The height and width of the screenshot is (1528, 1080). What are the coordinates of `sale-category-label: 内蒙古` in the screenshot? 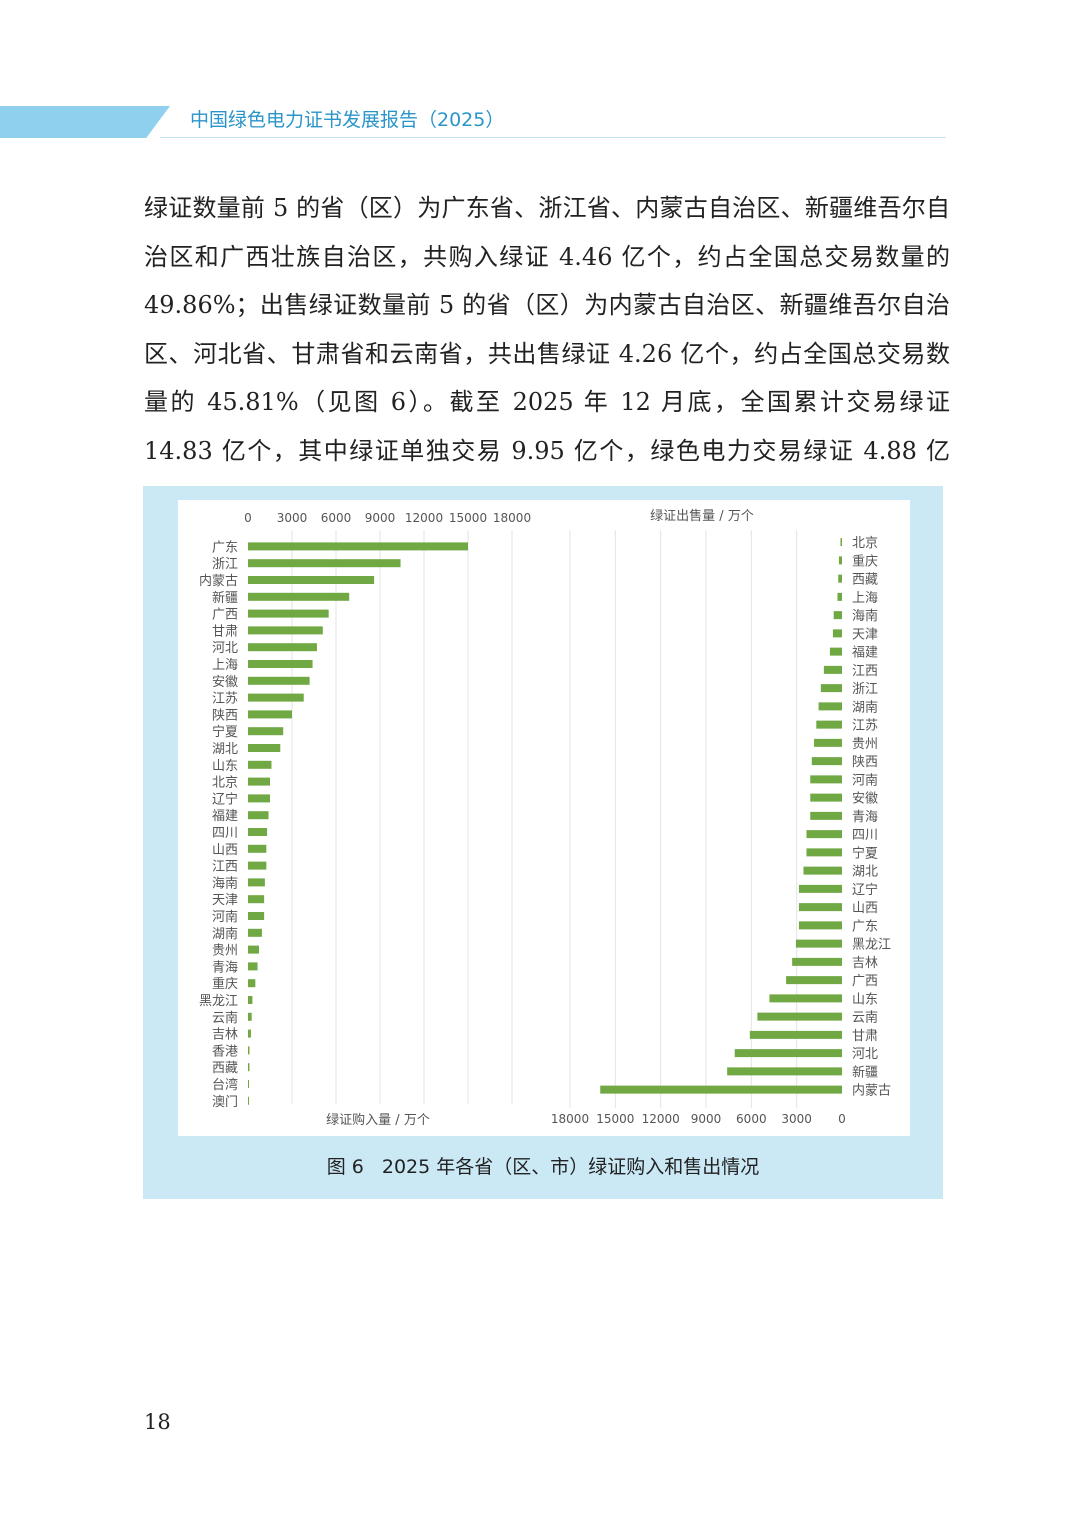 It's located at (871, 1091).